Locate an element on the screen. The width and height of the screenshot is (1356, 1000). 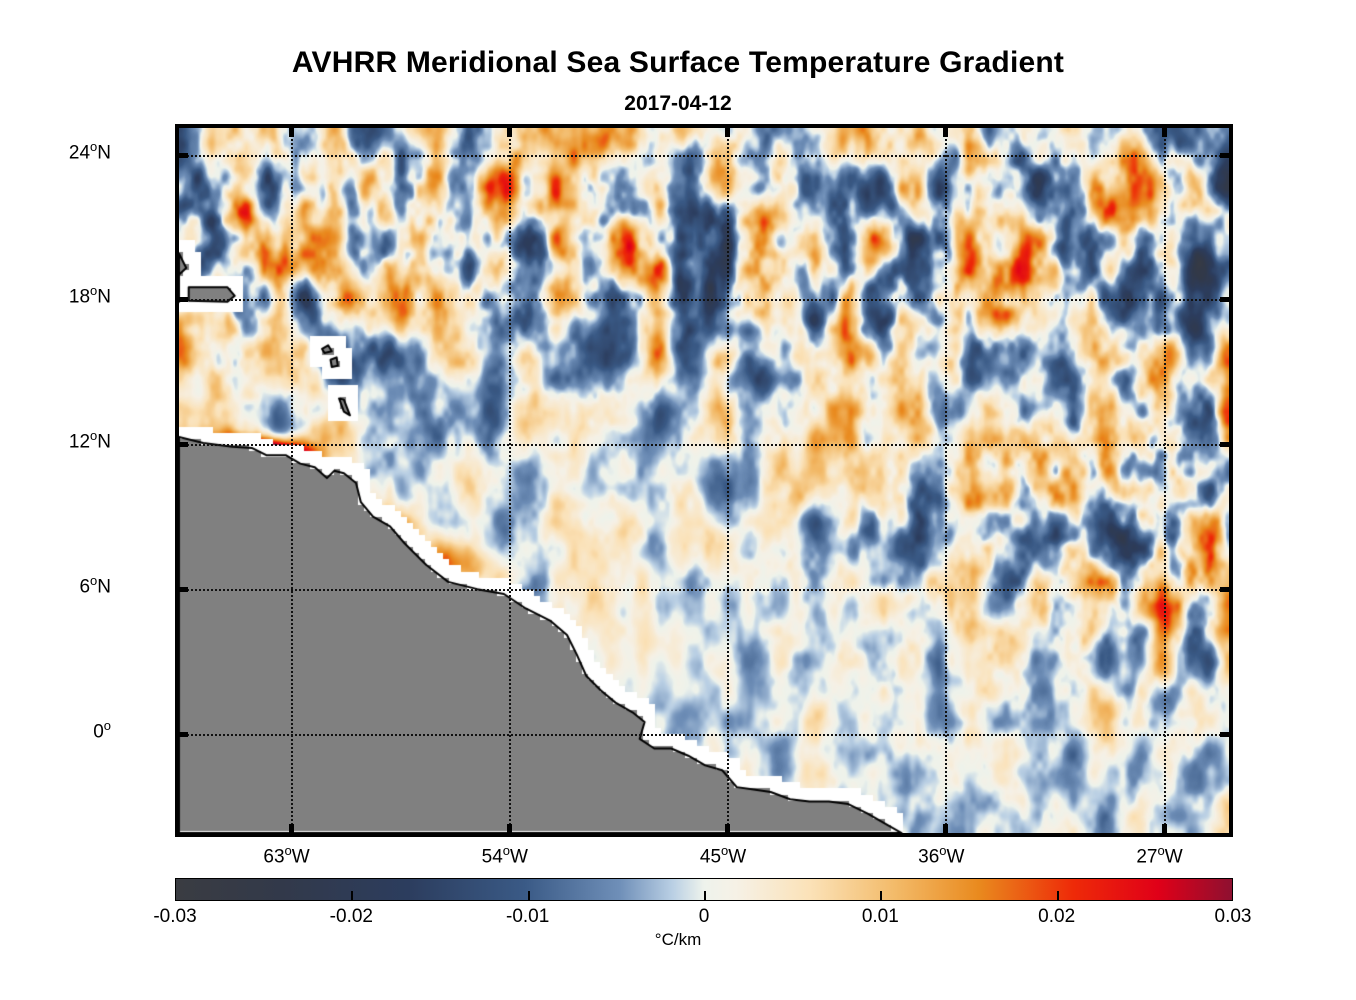
y-tick-label: 0o is located at coordinates (102, 730).